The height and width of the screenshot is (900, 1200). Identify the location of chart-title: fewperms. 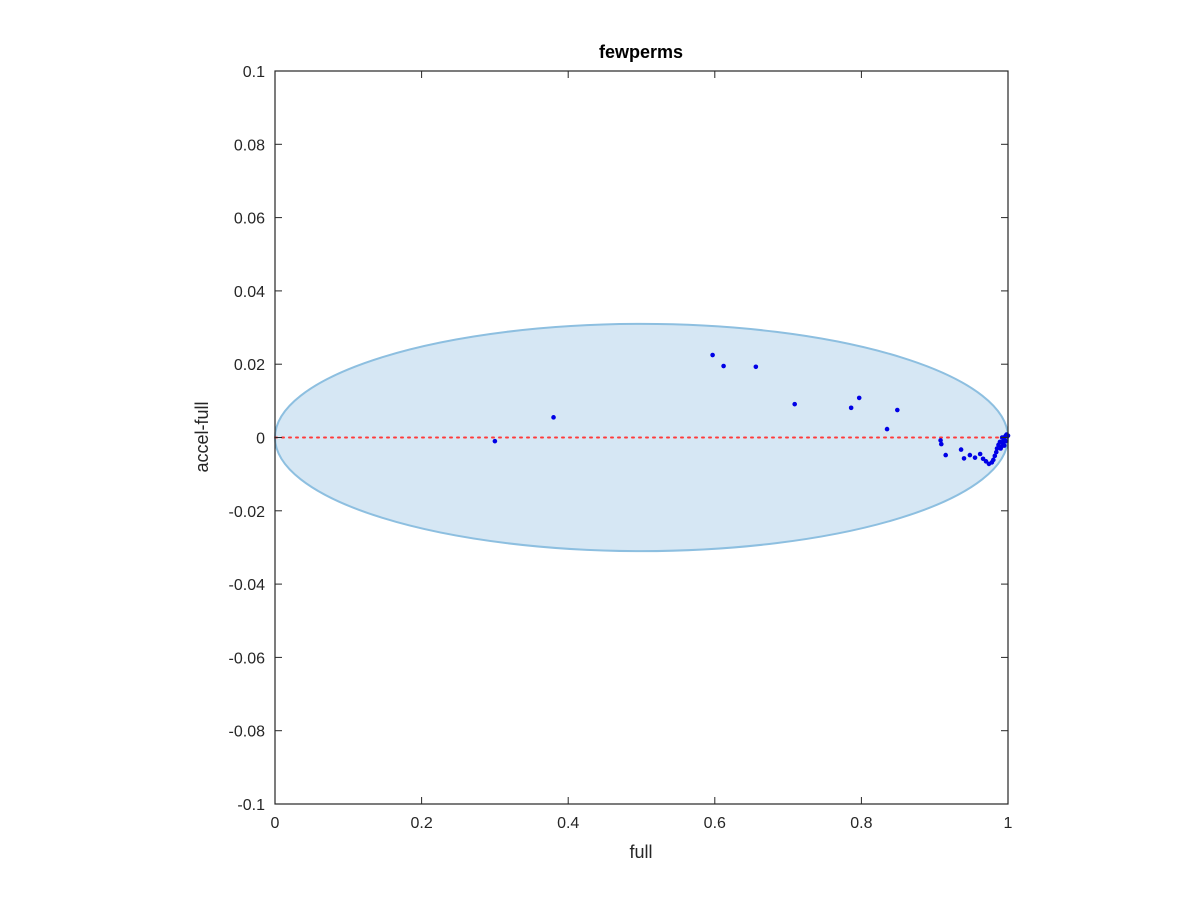
(641, 52).